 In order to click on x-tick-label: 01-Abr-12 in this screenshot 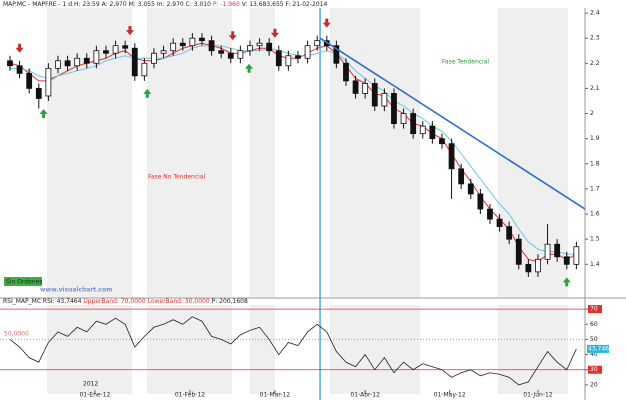, I will do `click(365, 395)`.